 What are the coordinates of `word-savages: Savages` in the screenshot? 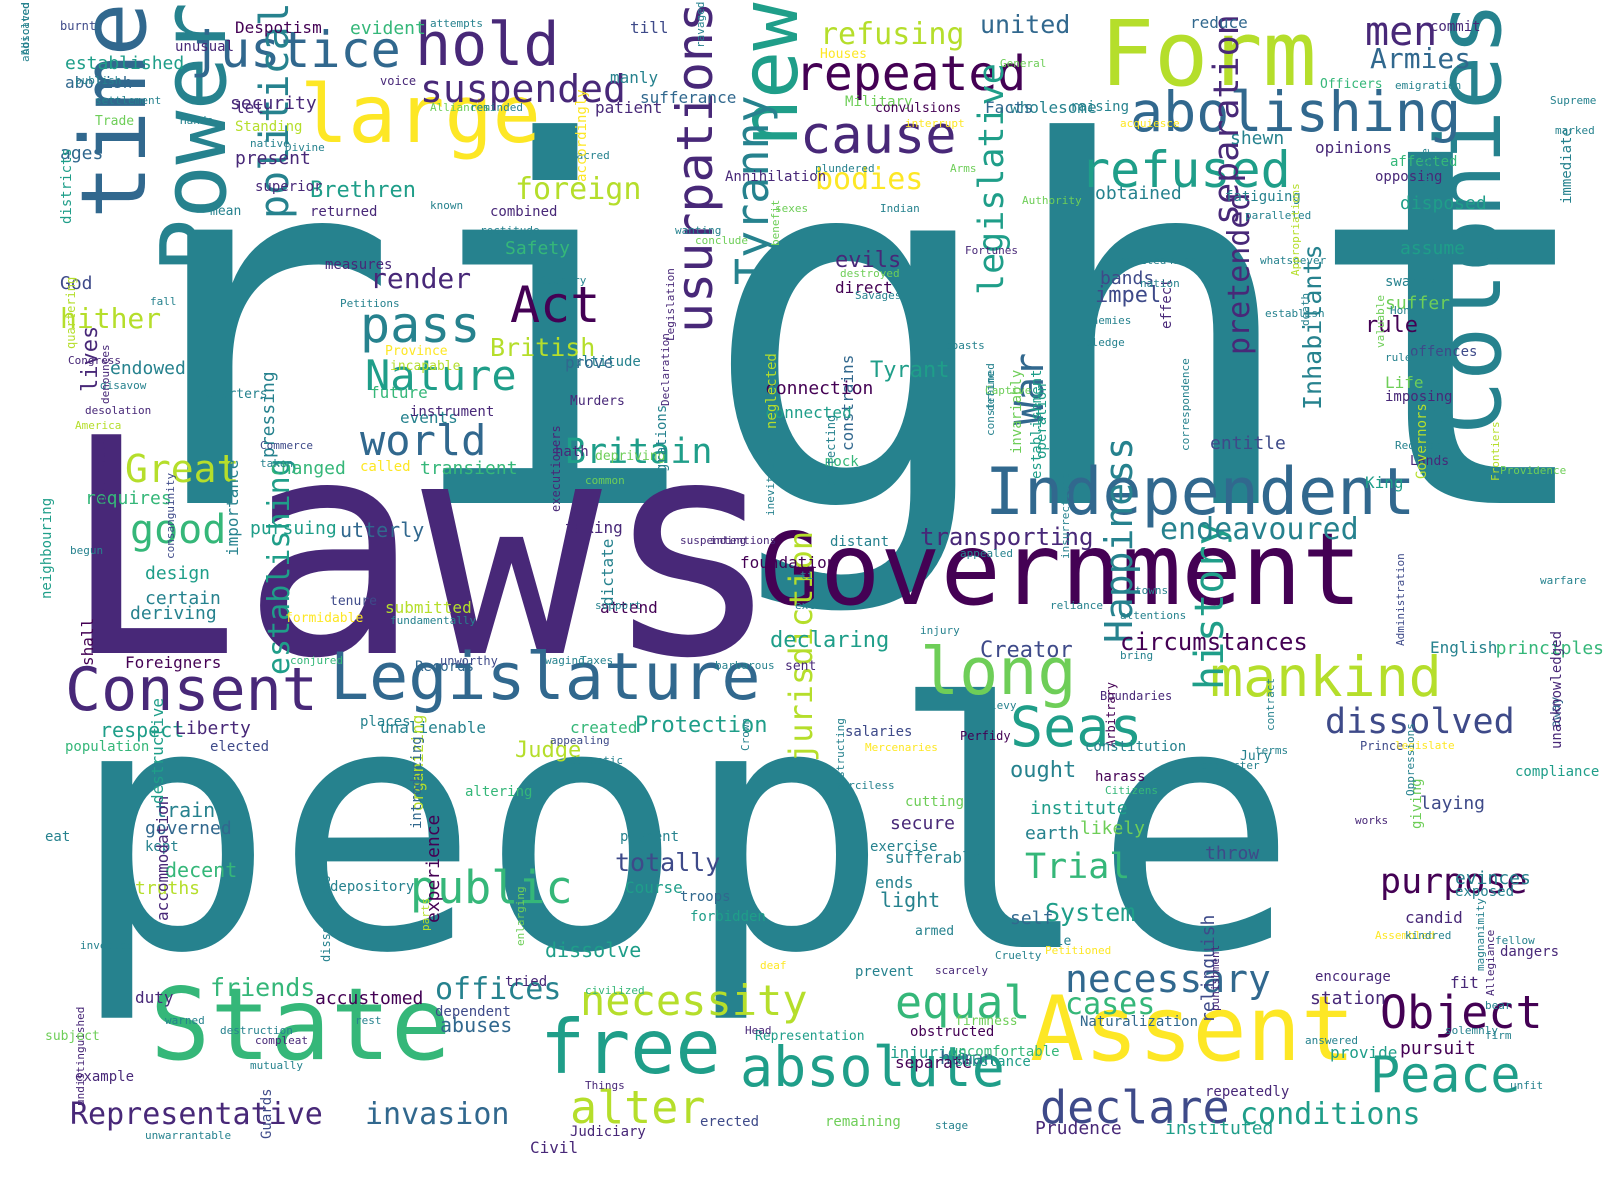 It's located at (878, 295).